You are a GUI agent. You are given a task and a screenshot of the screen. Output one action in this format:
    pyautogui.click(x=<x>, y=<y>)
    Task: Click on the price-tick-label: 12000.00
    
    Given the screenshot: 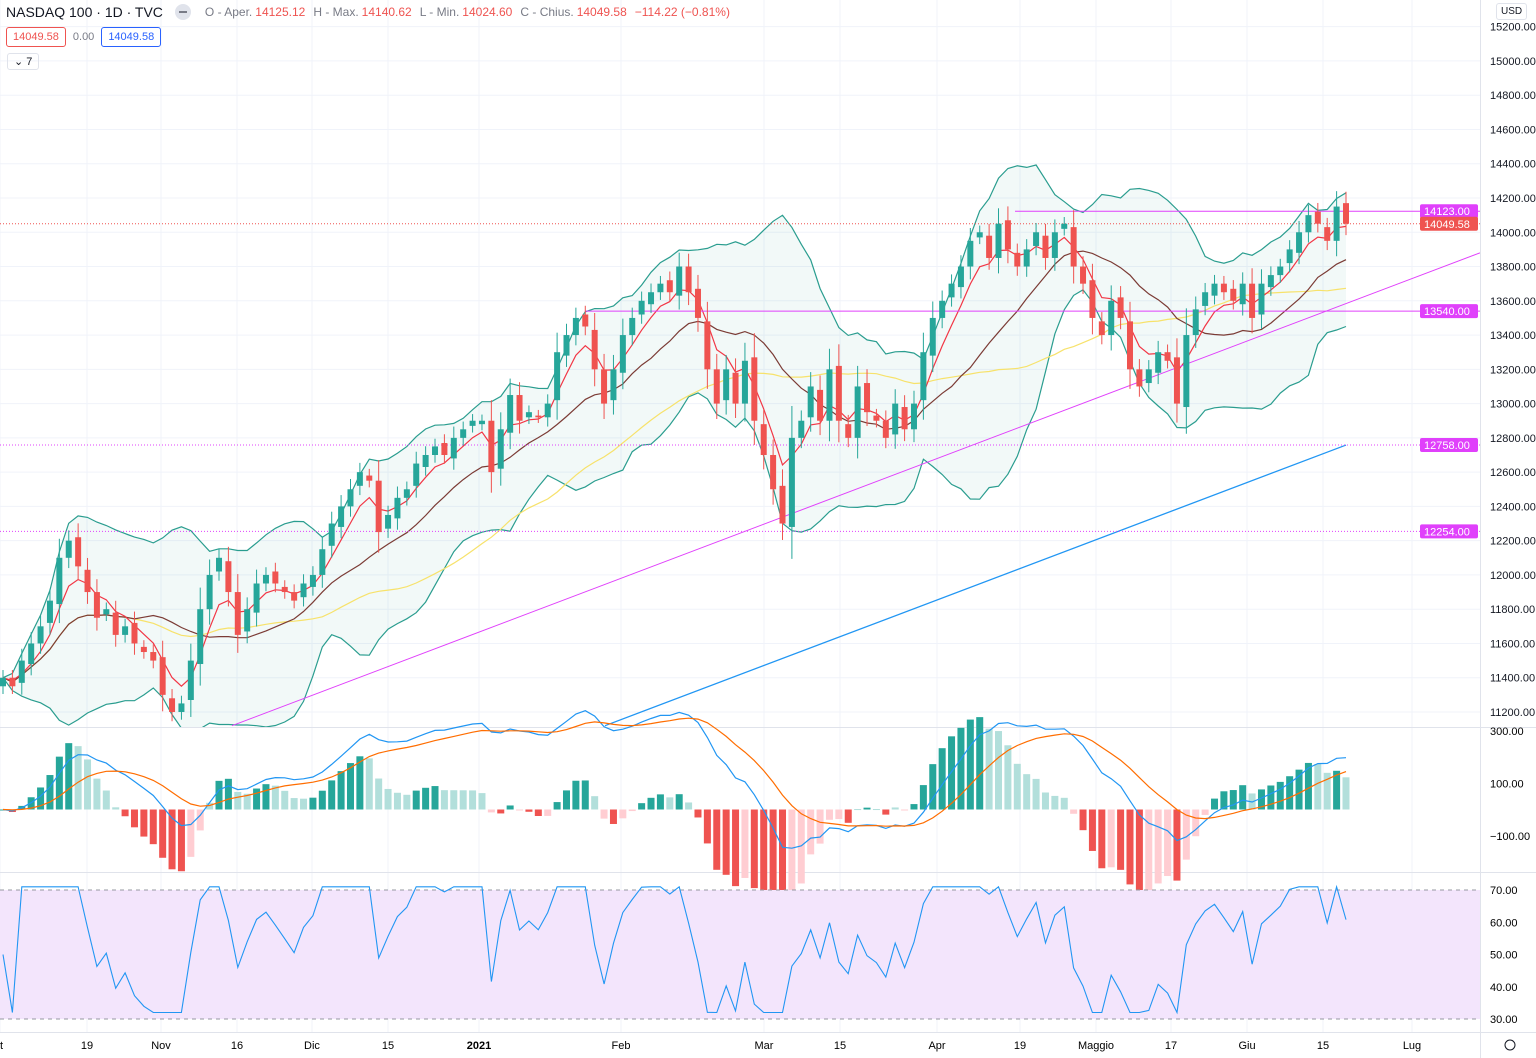 What is the action you would take?
    pyautogui.click(x=1513, y=576)
    